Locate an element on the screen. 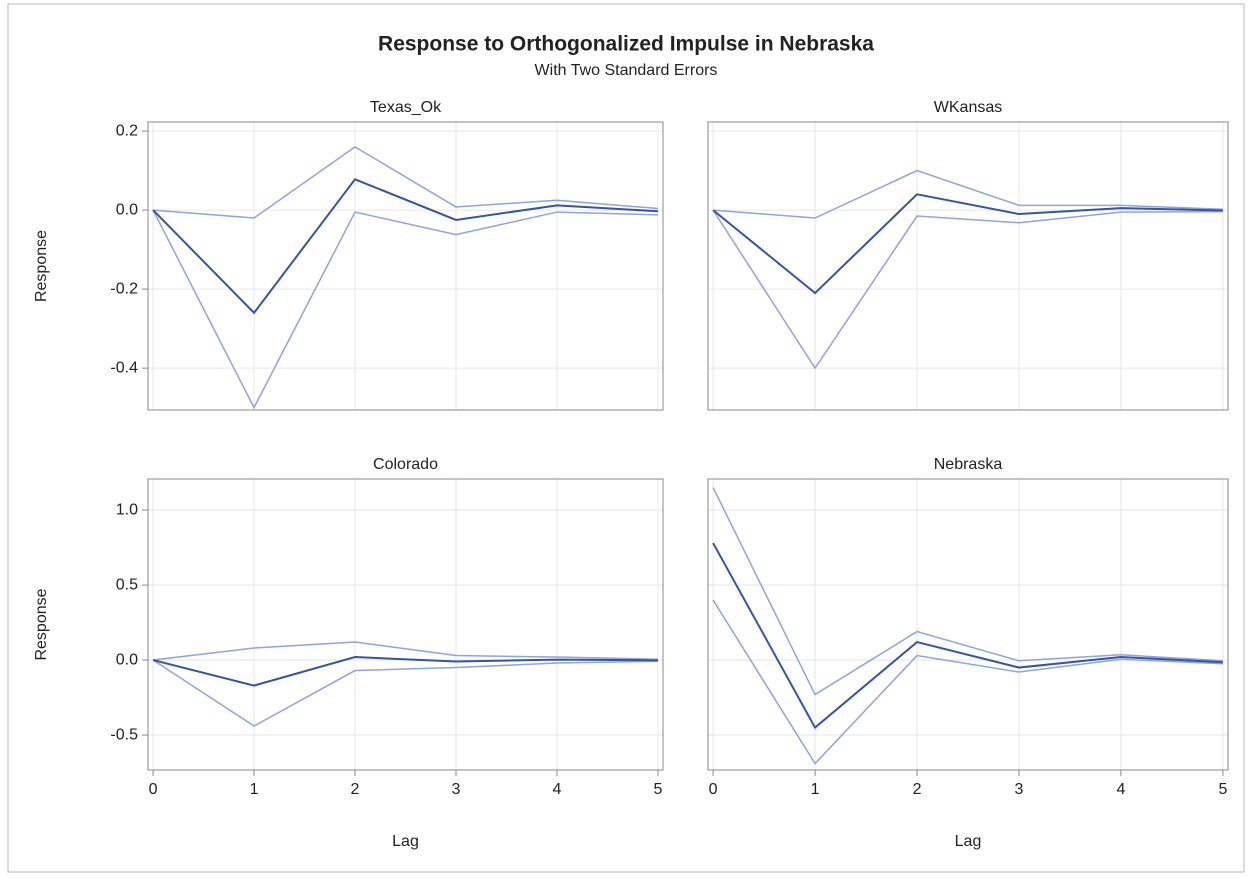  y-tick-label: 0.5 is located at coordinates (127, 584).